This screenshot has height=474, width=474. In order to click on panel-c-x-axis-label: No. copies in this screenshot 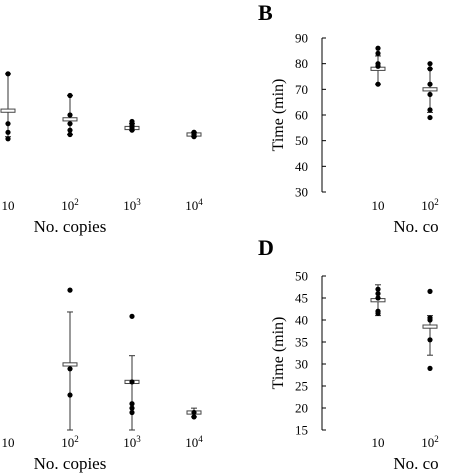, I will do `click(70, 463)`.